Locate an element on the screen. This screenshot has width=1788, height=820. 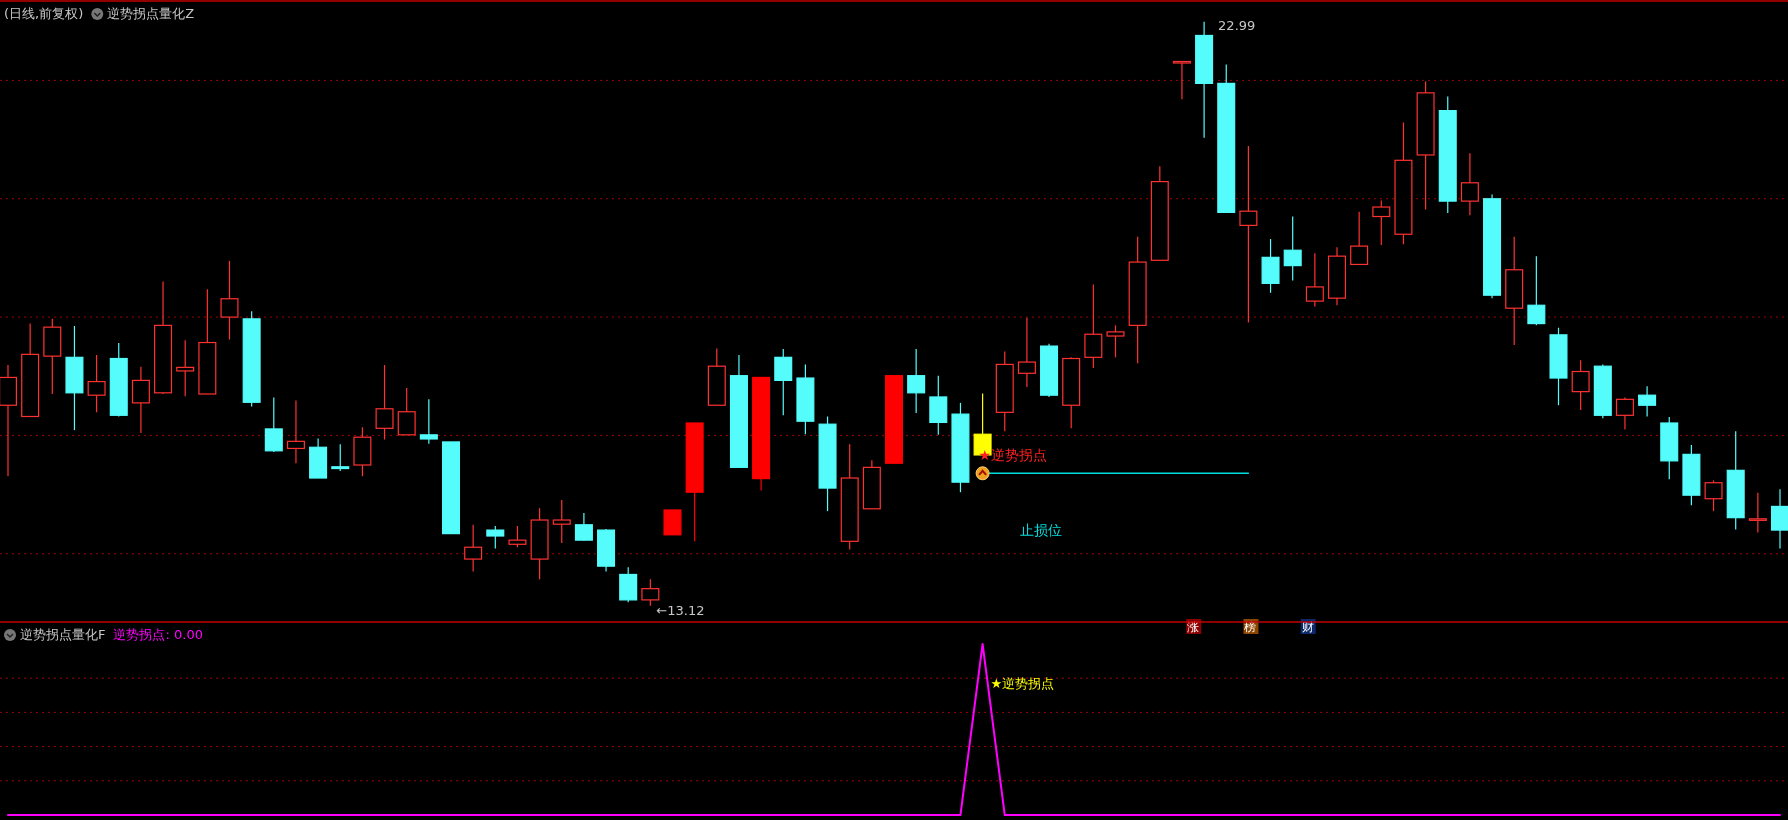
text: 涨 is located at coordinates (1193, 627).